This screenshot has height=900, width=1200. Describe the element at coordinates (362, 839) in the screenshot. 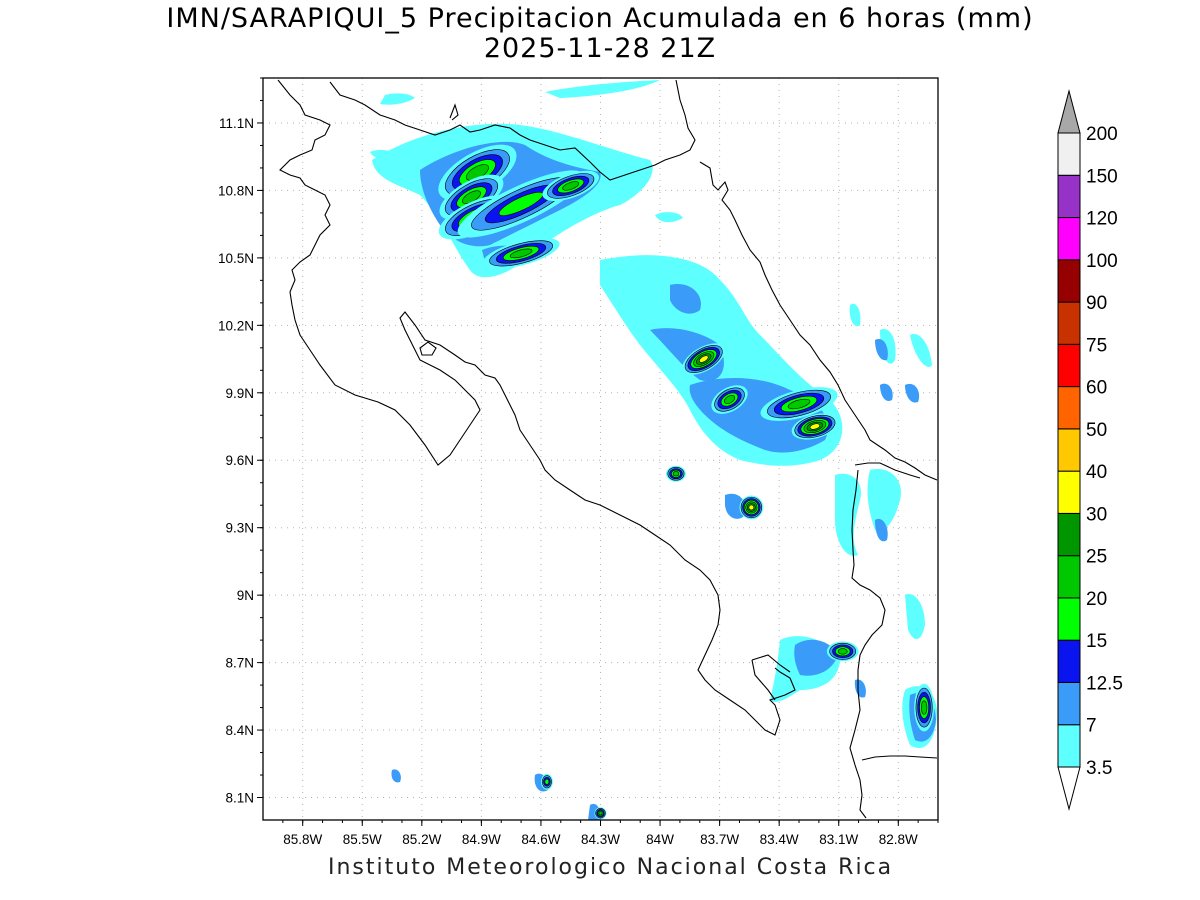

I see `x-tick-label: 85.5W` at that location.